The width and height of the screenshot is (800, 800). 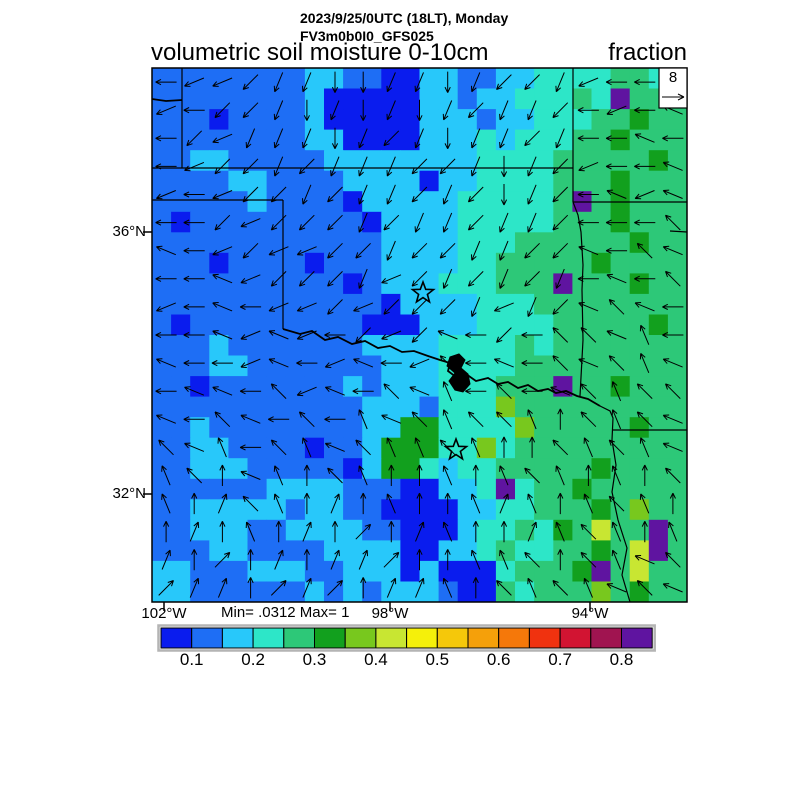 What do you see at coordinates (673, 97) in the screenshot?
I see `reference-vector-arrow` at bounding box center [673, 97].